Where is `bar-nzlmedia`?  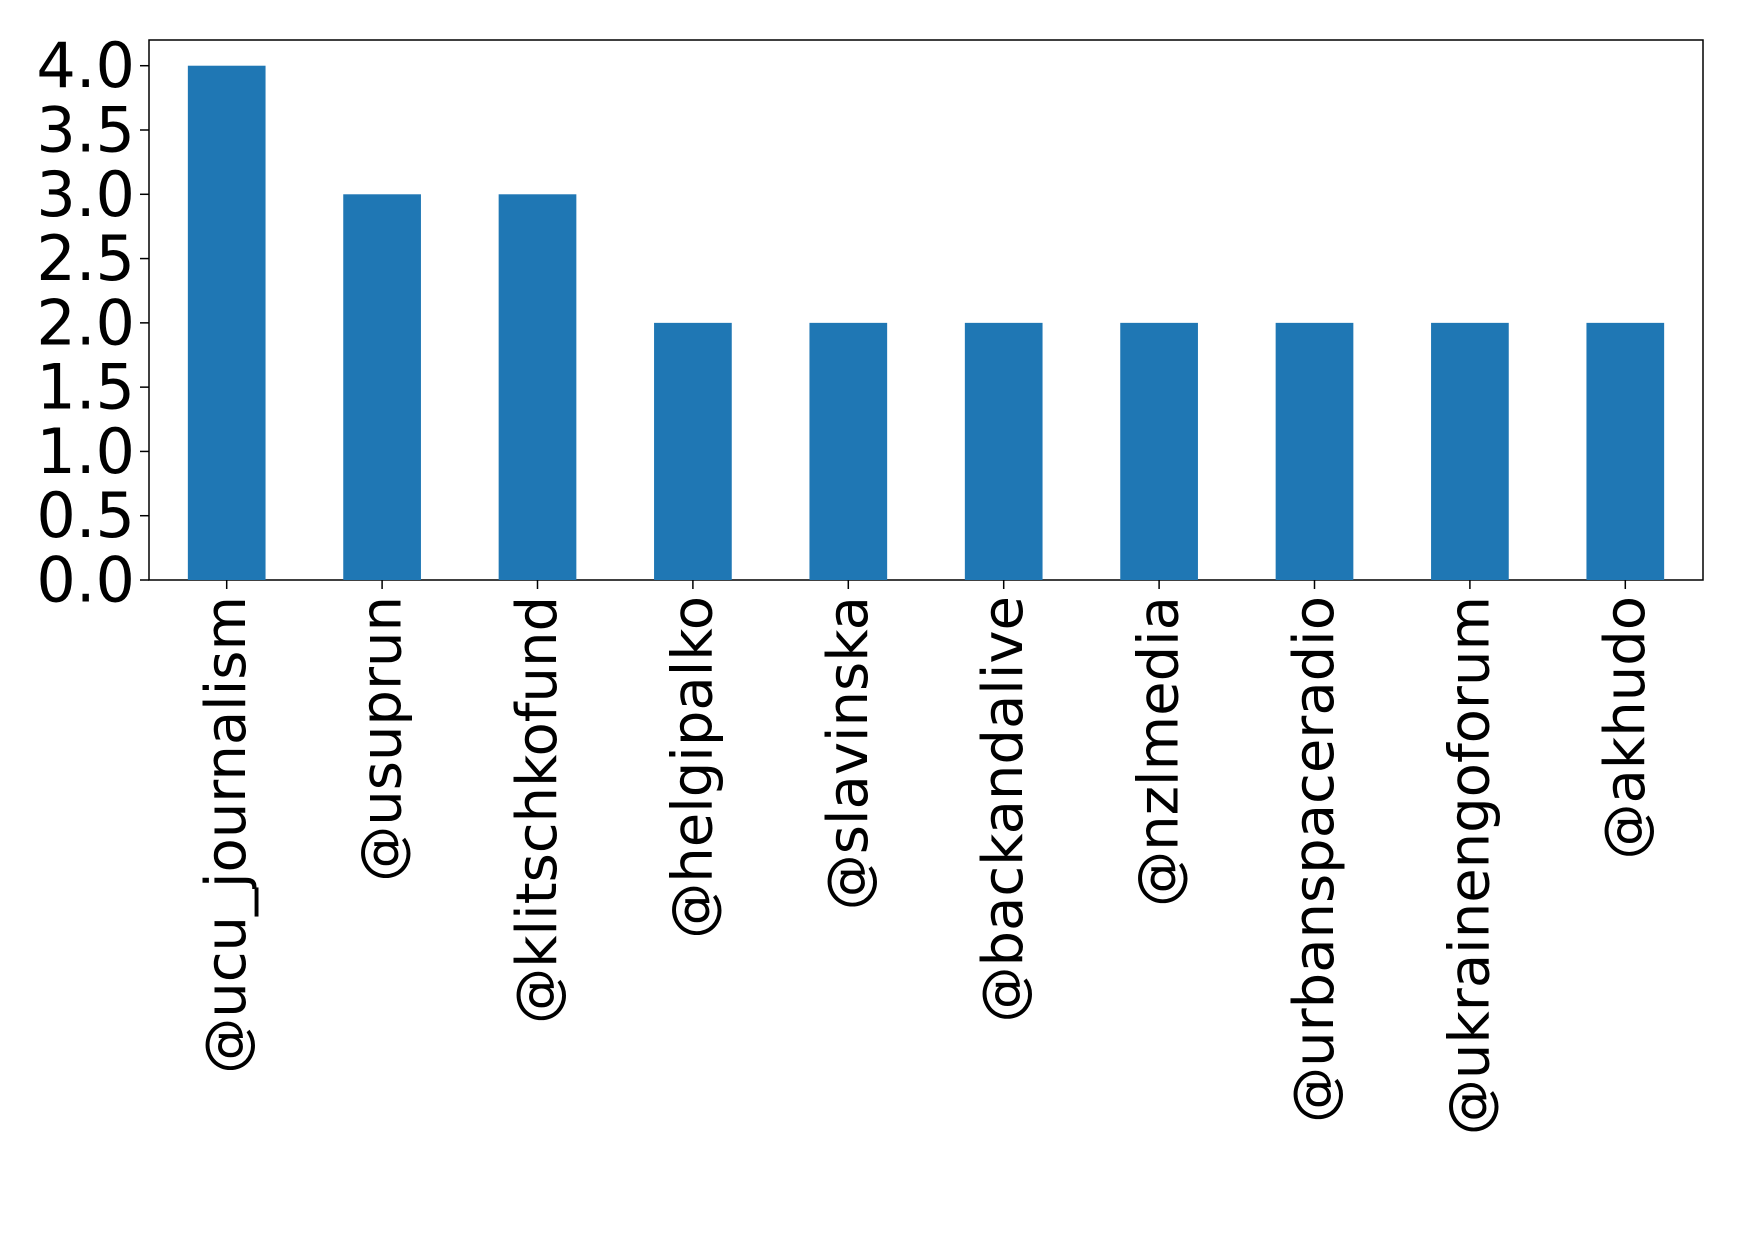
bar-nzlmedia is located at coordinates (1159, 451).